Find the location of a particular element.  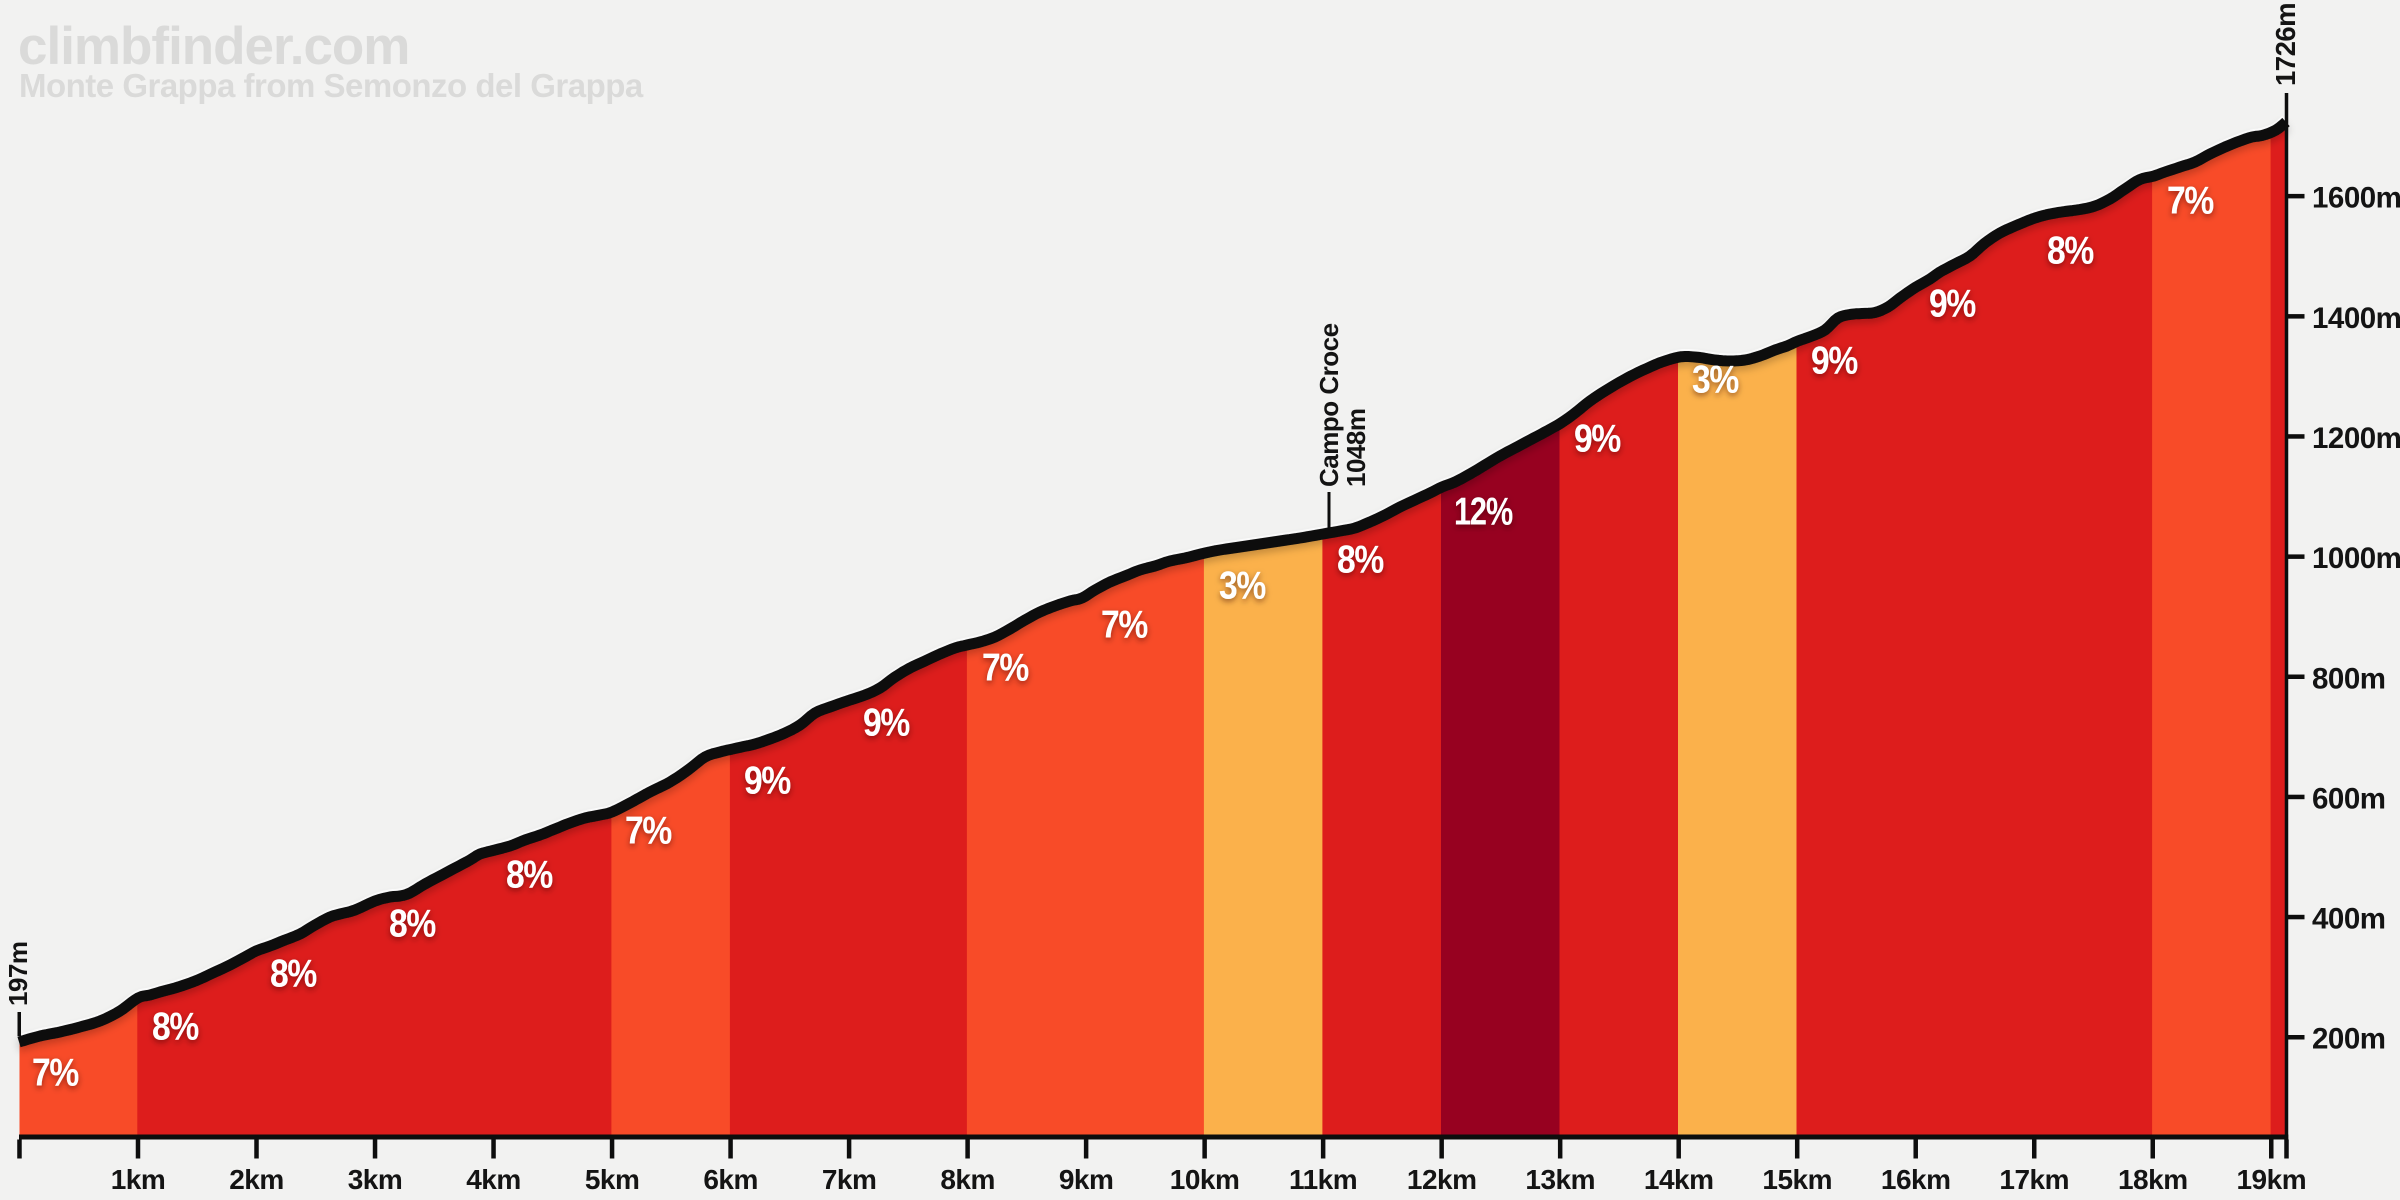

svg-text: 600m is located at coordinates (2348, 798).